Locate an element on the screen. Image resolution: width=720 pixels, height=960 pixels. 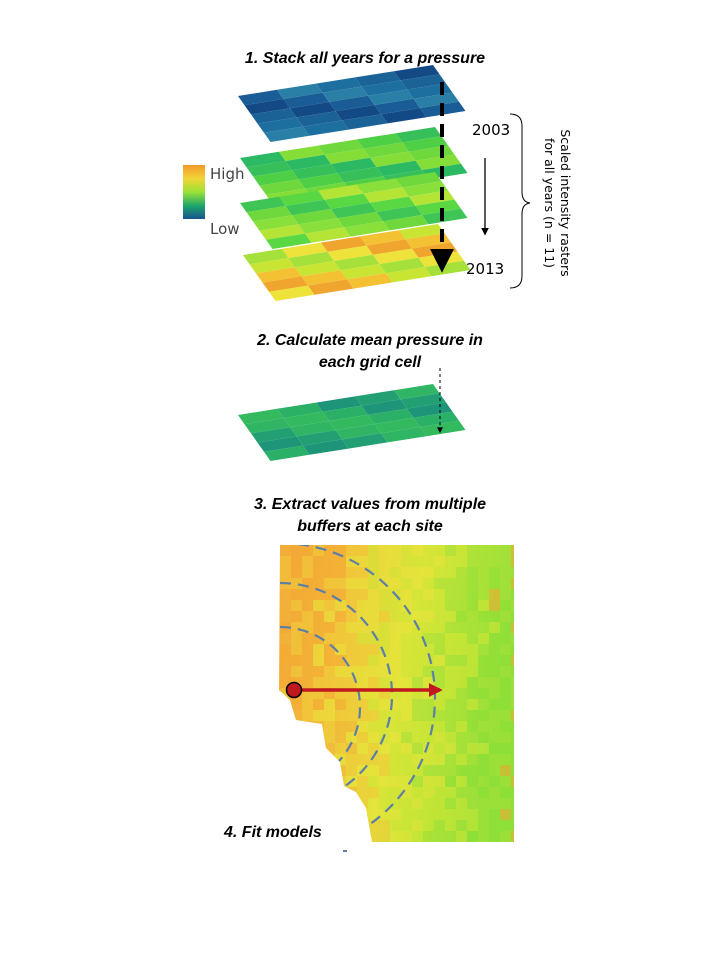
color-scale-legend is located at coordinates (194, 192).